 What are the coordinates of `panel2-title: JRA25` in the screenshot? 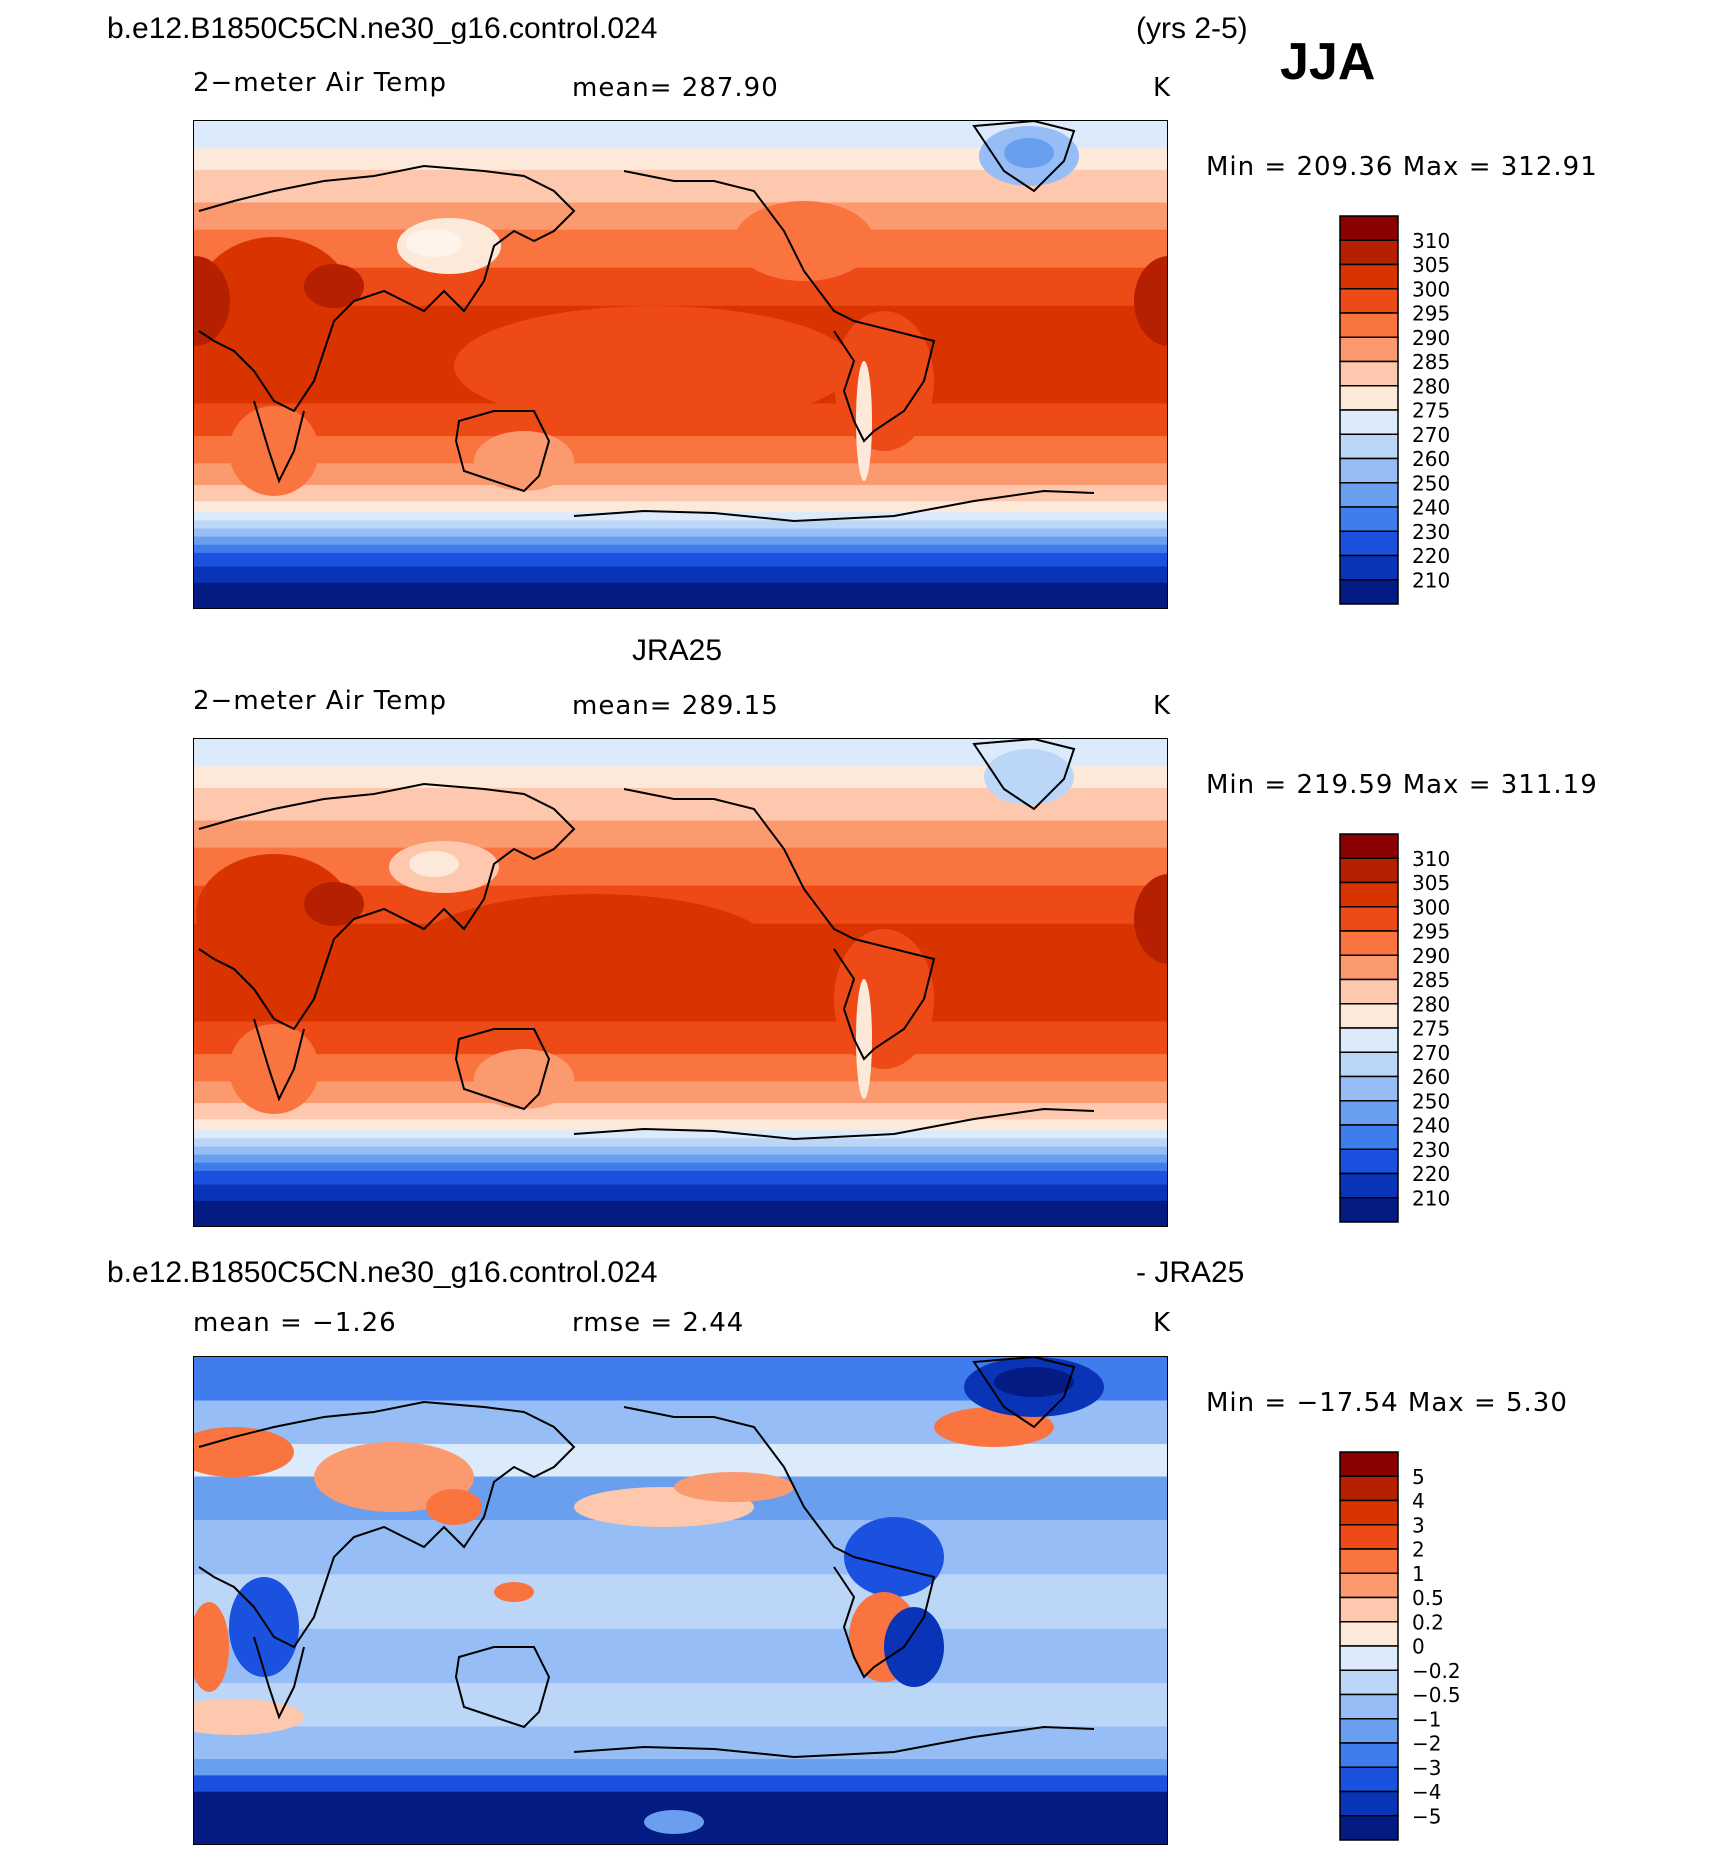 It's located at (677, 650).